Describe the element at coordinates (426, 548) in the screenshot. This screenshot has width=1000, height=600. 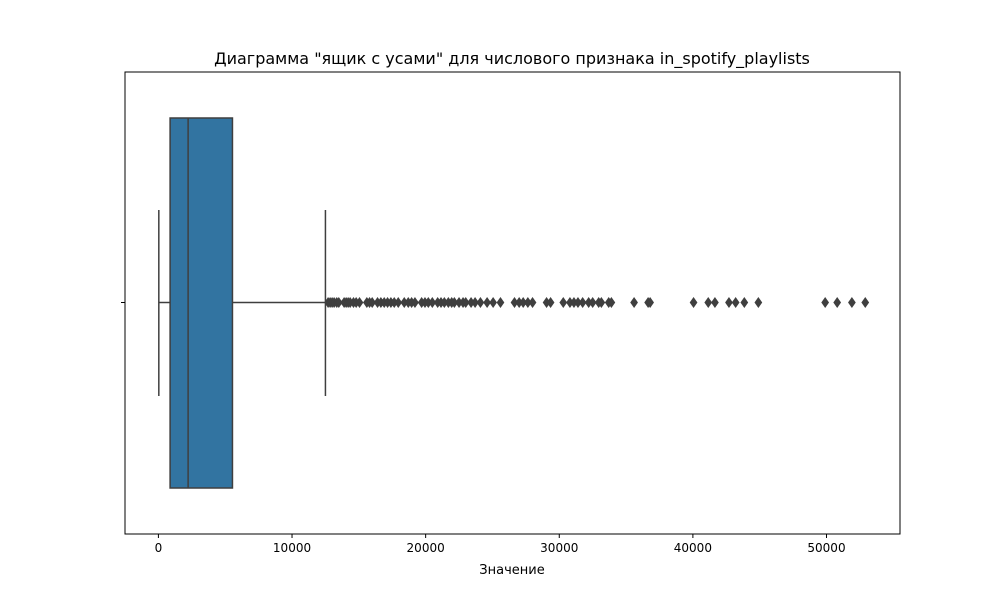
I see `x-tick-label: 20000` at that location.